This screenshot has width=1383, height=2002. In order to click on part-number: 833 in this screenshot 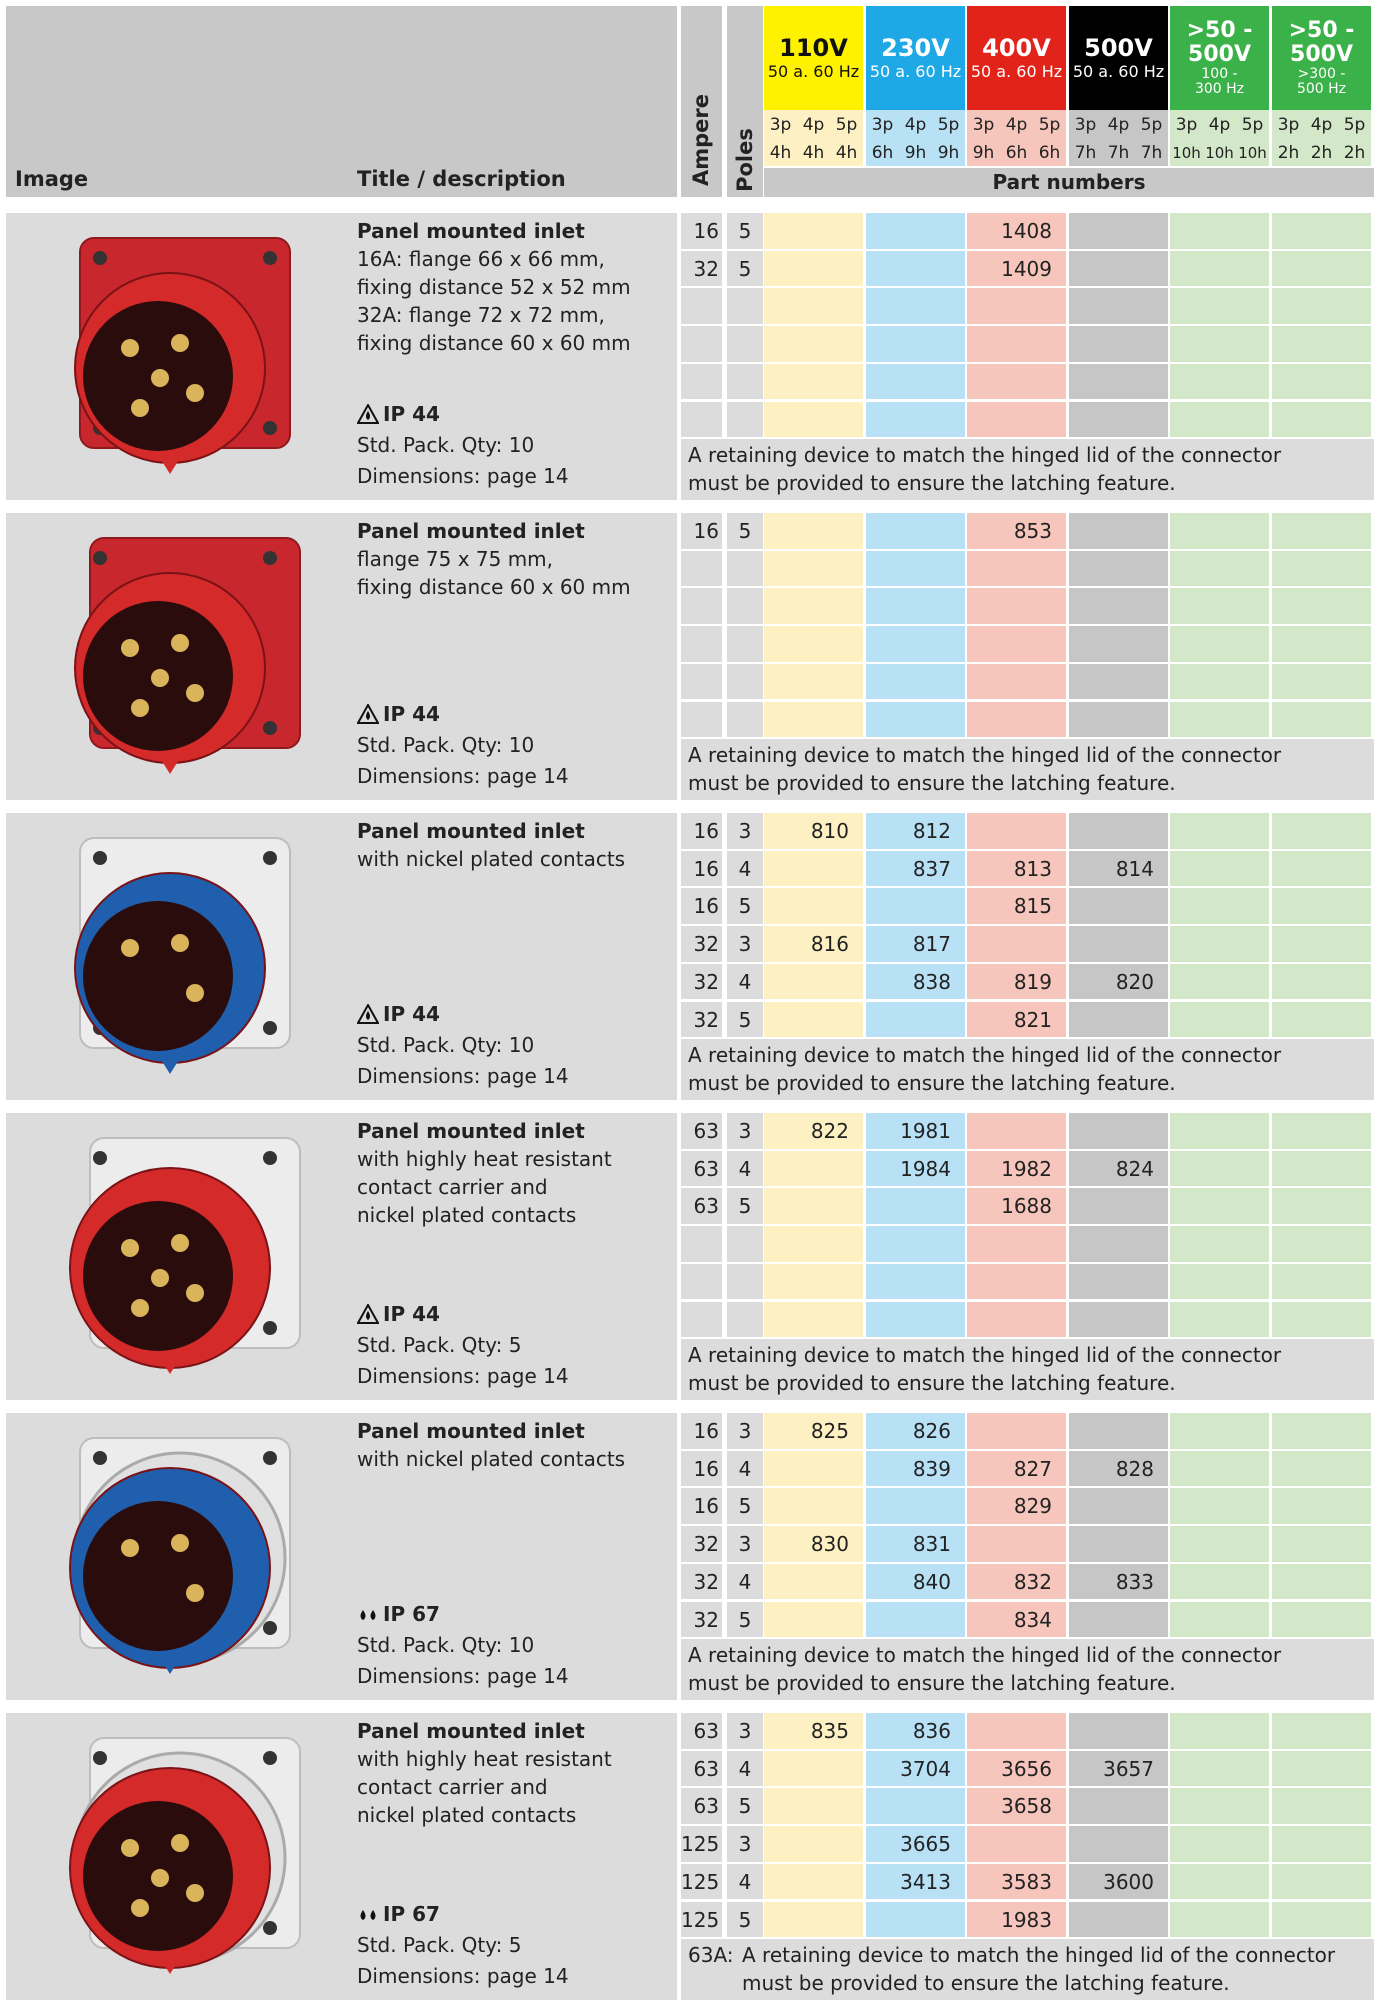, I will do `click(1134, 1581)`.